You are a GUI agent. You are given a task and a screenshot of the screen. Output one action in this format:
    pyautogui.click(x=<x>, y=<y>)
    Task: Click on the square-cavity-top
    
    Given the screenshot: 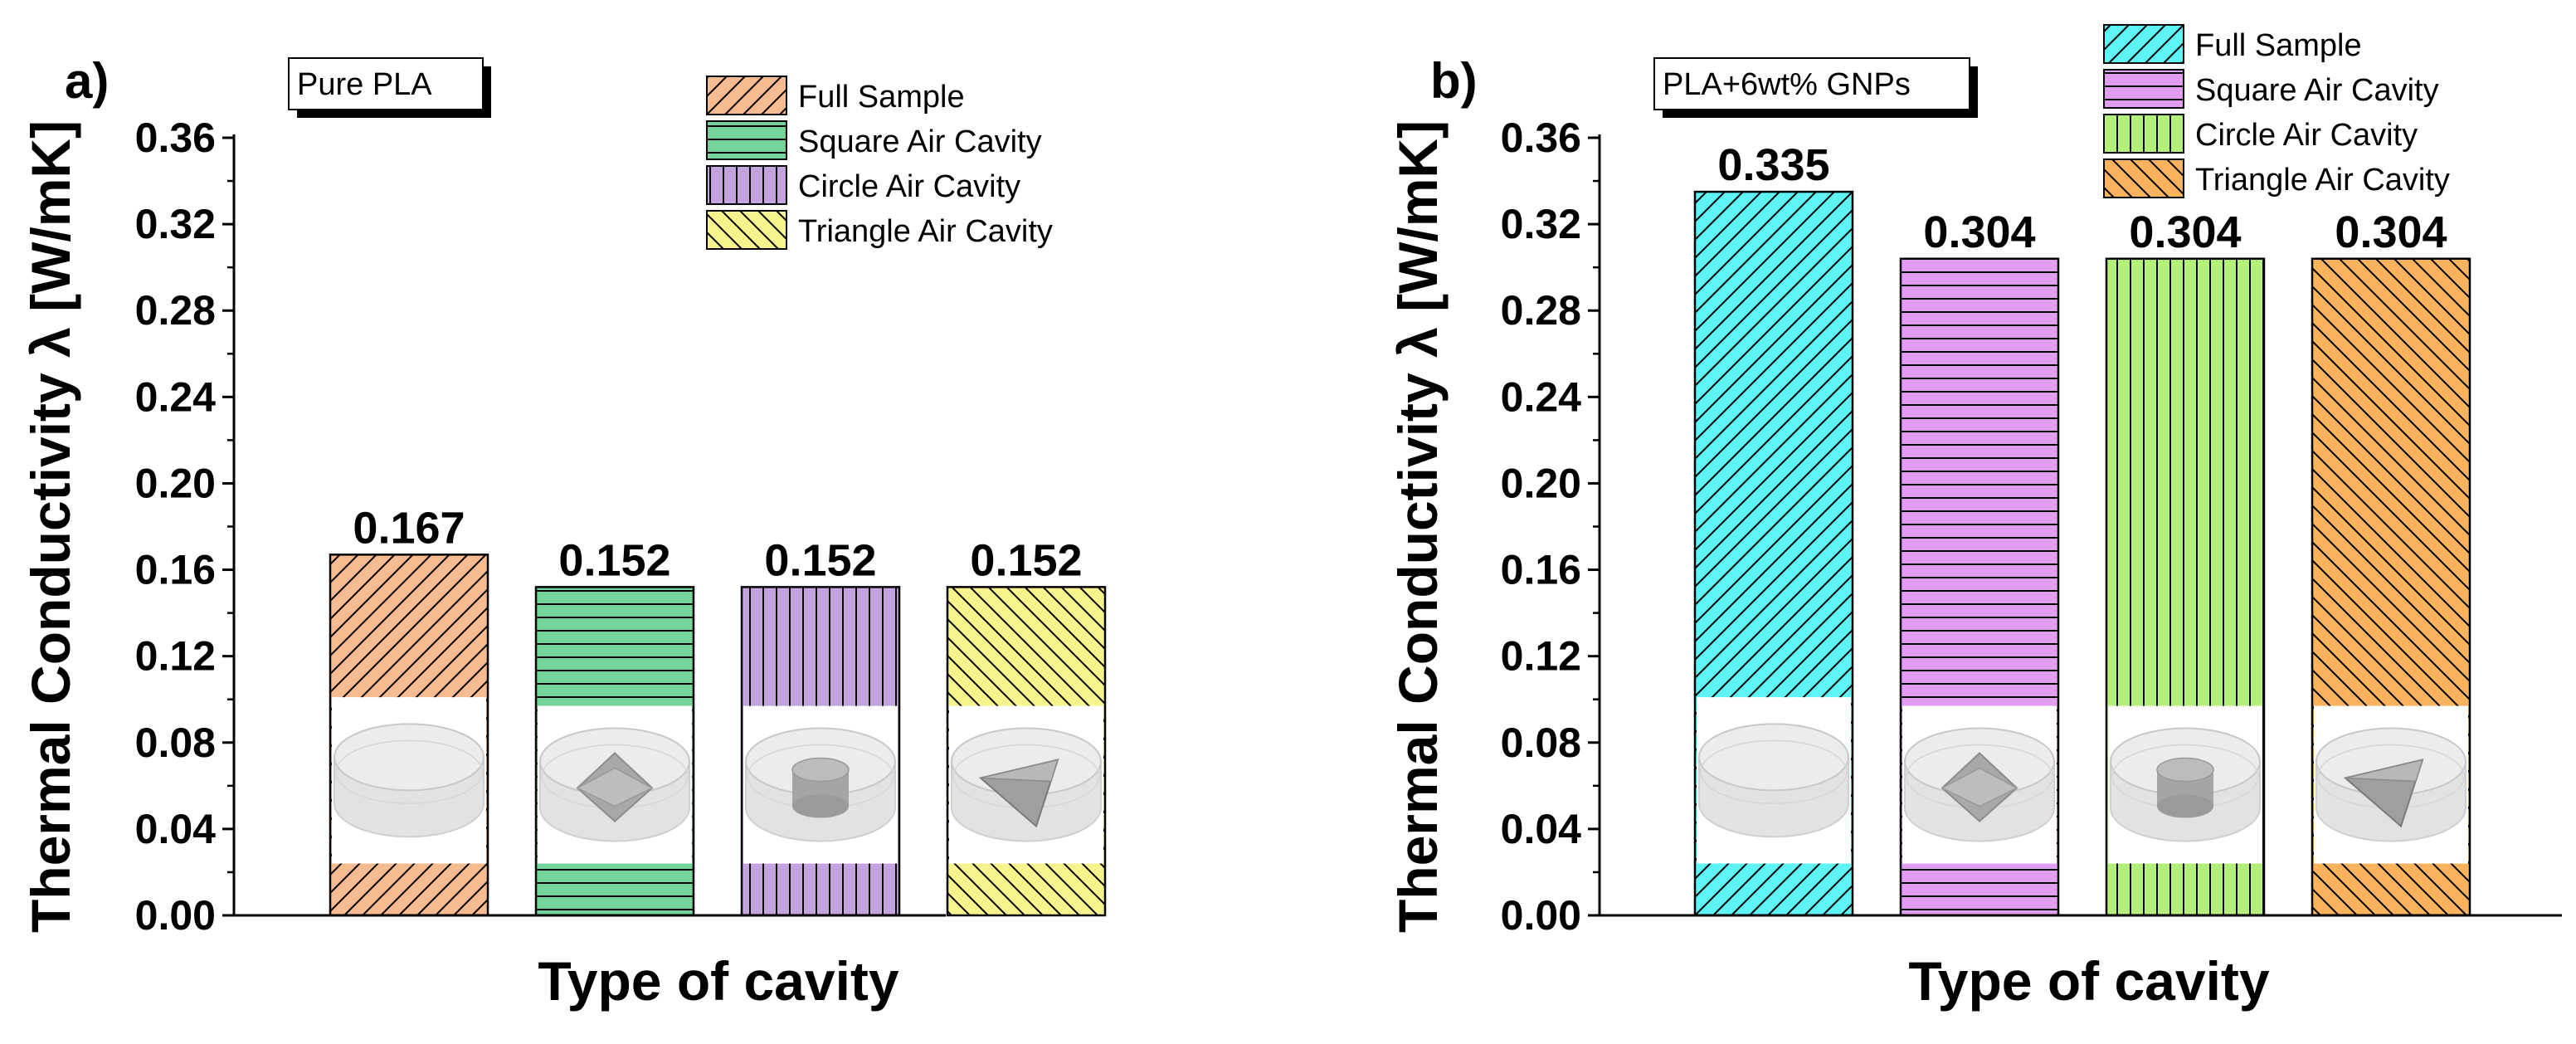 What is the action you would take?
    pyautogui.click(x=615, y=787)
    